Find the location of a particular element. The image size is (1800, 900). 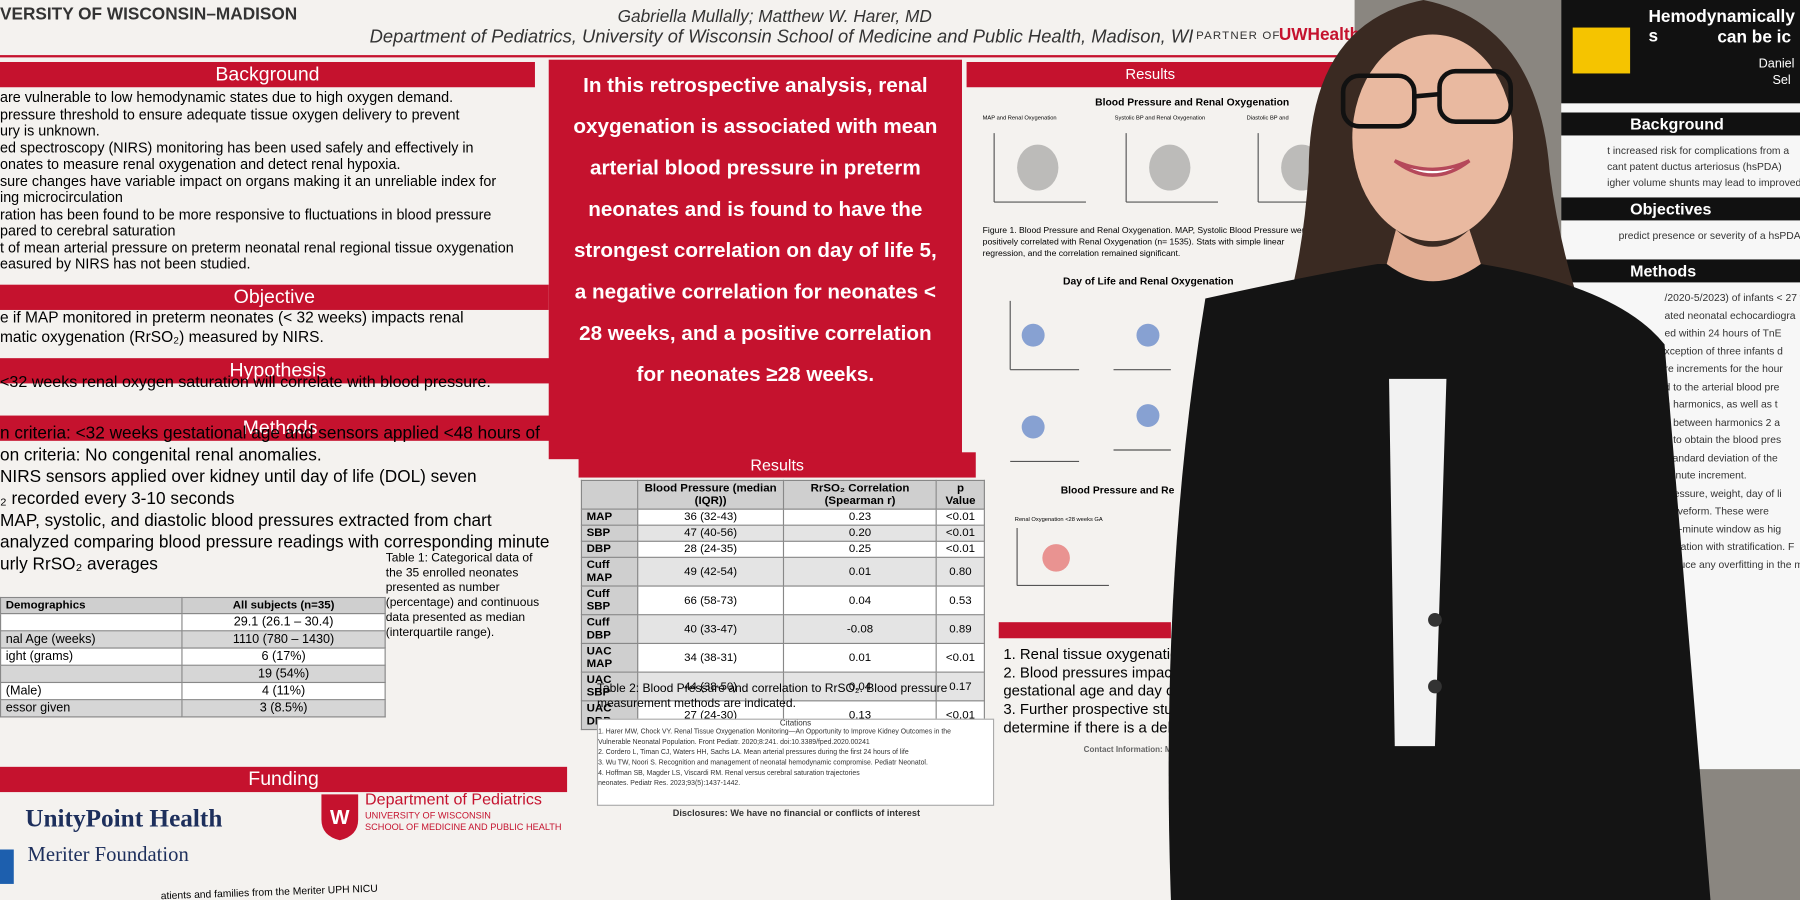

cell: 0.04 is located at coordinates (860, 600).